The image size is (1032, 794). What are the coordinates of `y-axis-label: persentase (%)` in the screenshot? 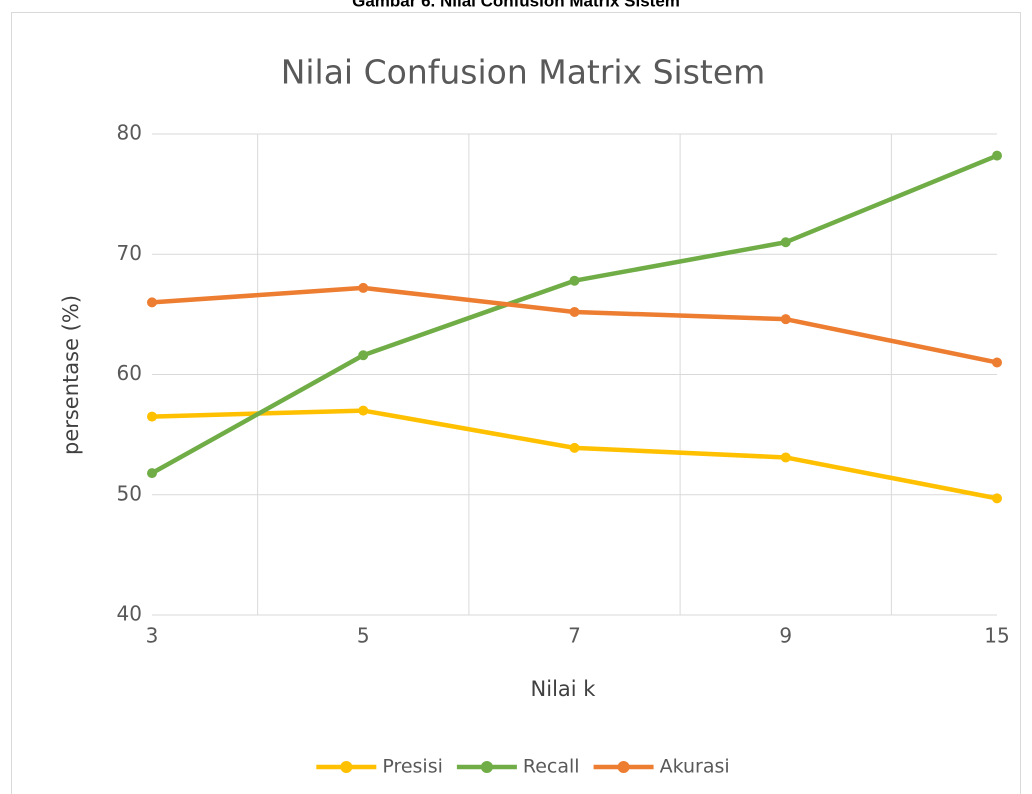 It's located at (71, 375).